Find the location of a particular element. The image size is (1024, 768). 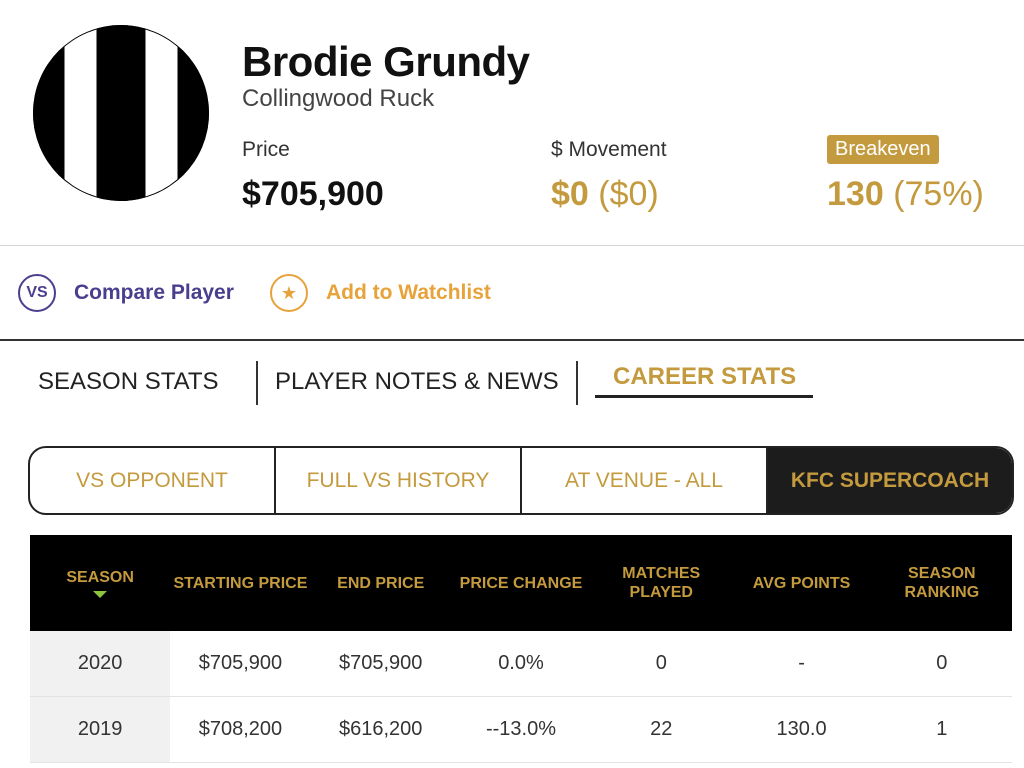

table-row: 2020 $705,900 $705,900 0.0% 0 - 0 is located at coordinates (521, 664).